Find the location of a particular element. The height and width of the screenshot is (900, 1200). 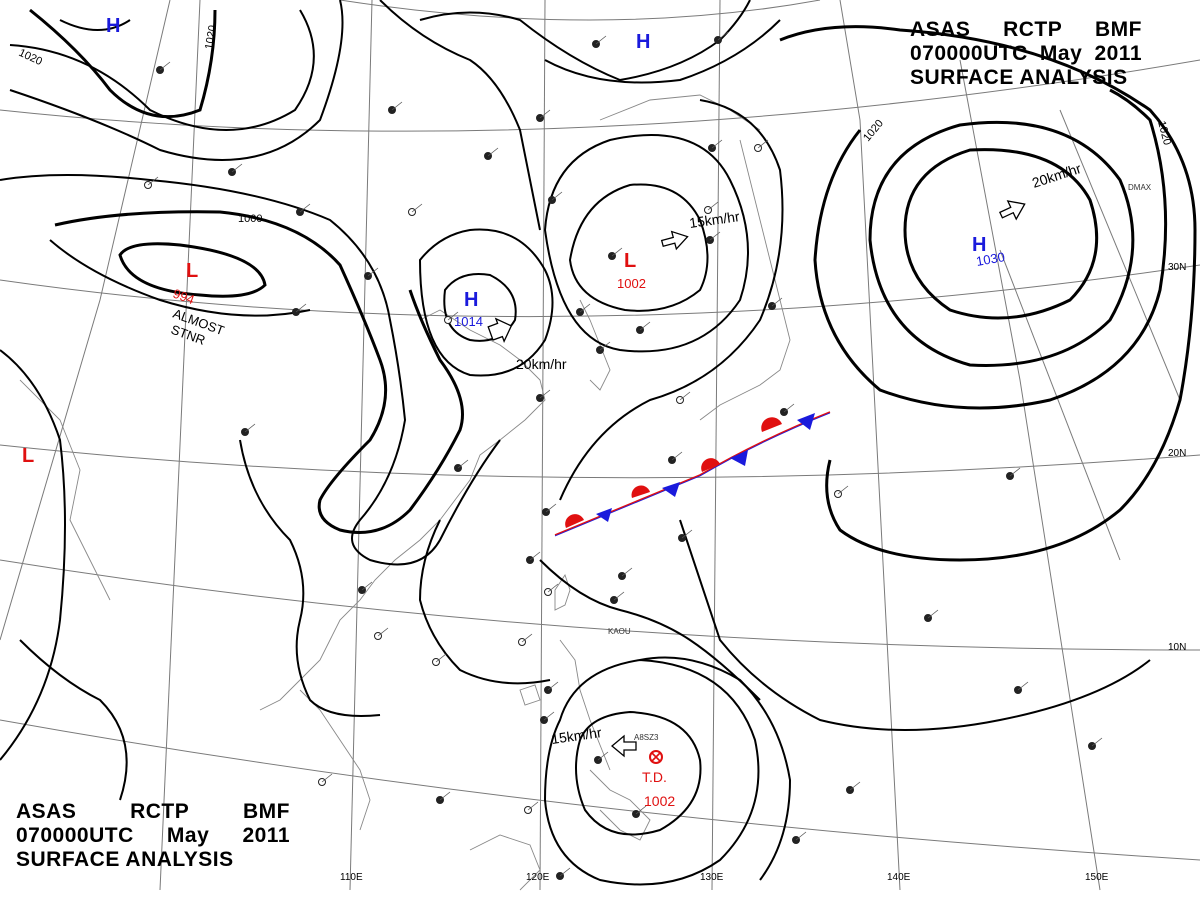

header-line-1: ASAS RCTP BMF is located at coordinates (153, 812).